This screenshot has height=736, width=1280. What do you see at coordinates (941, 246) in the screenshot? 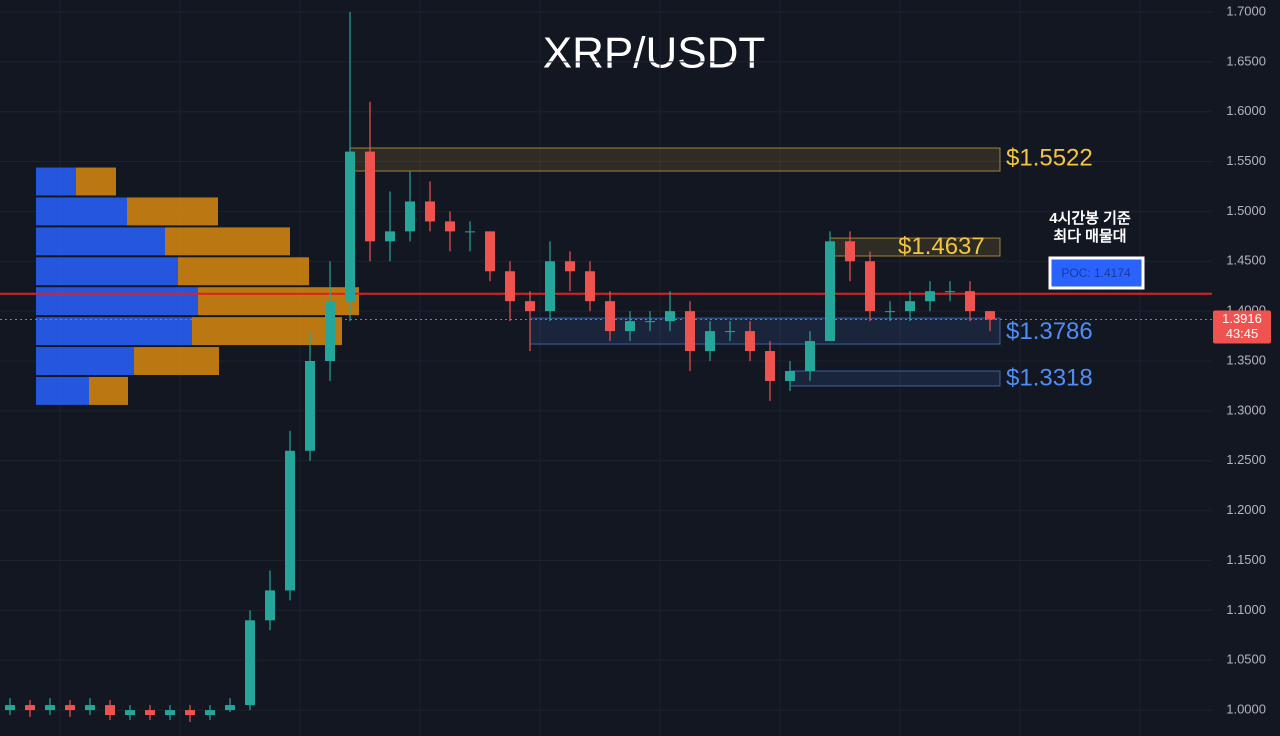
I see `zone-label: $1.4637` at bounding box center [941, 246].